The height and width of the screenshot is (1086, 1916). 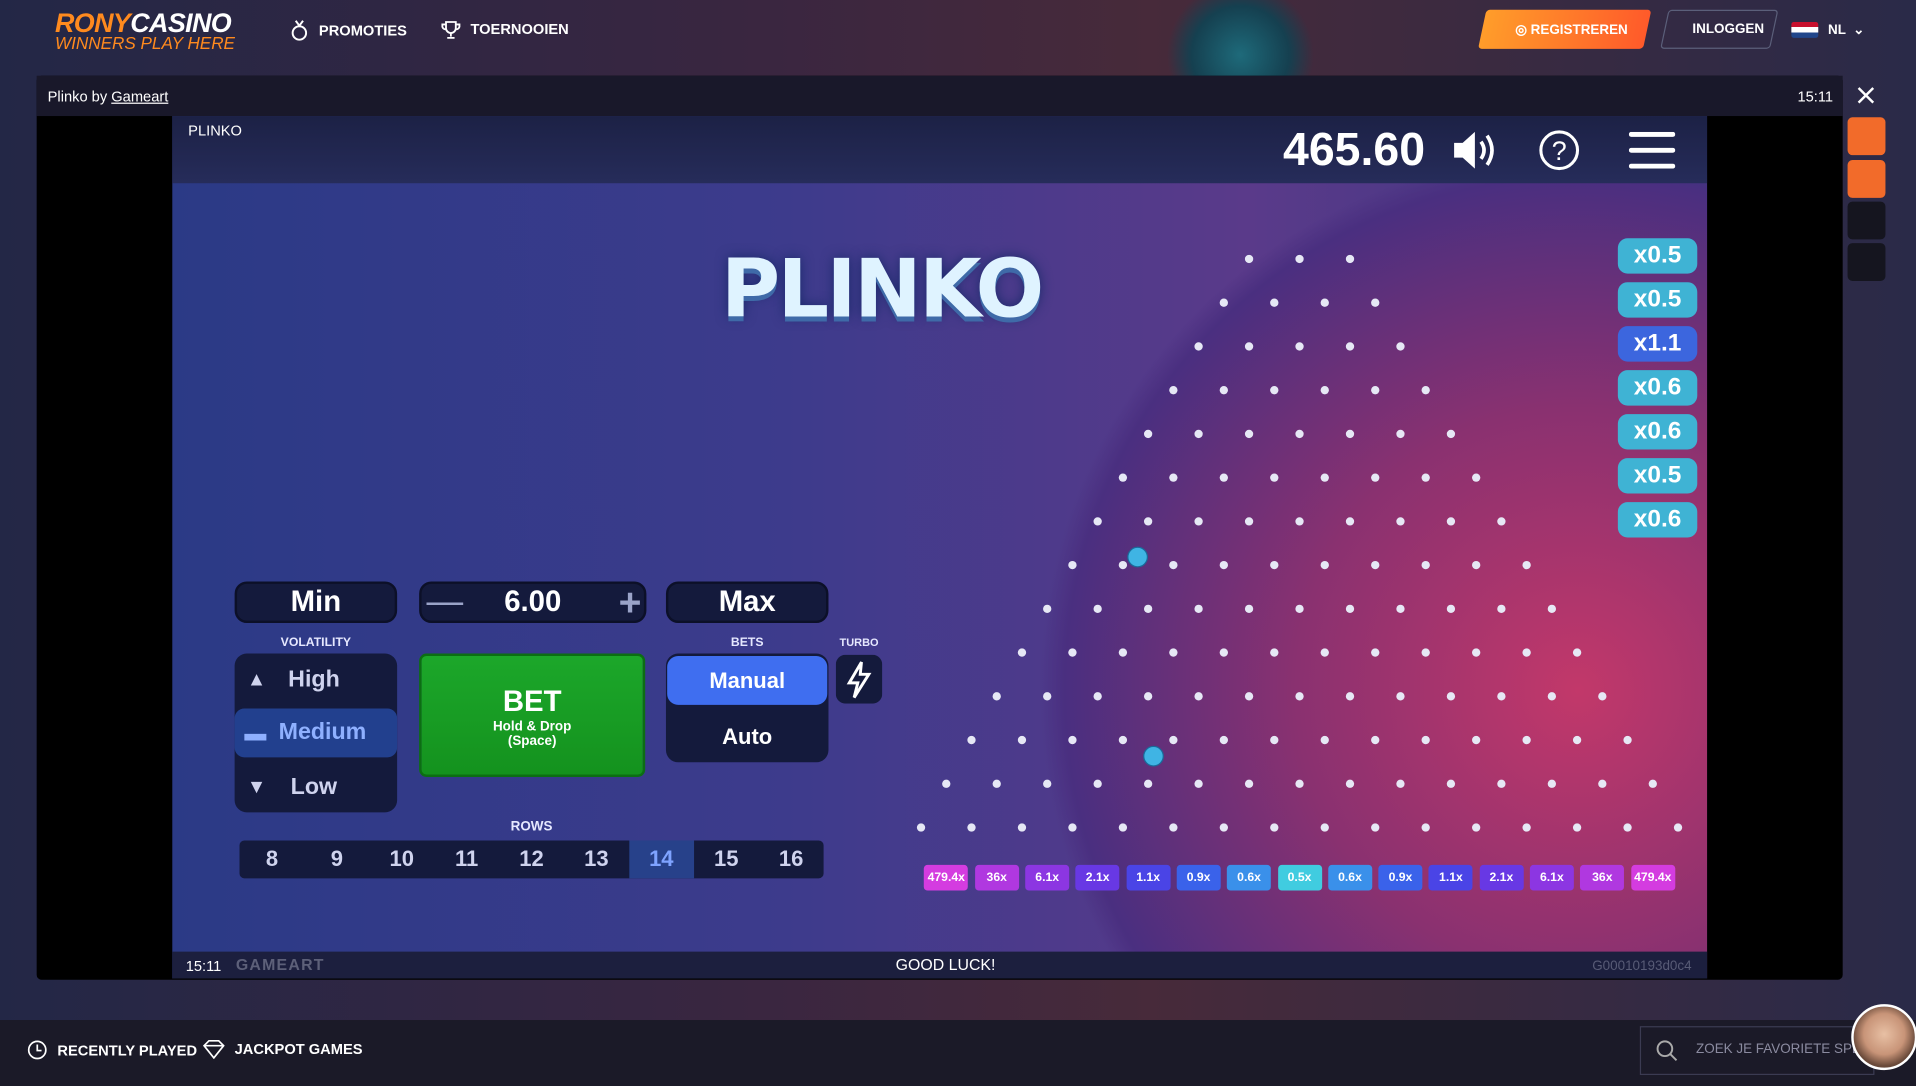 What do you see at coordinates (467, 859) in the screenshot?
I see `row-option: 11` at bounding box center [467, 859].